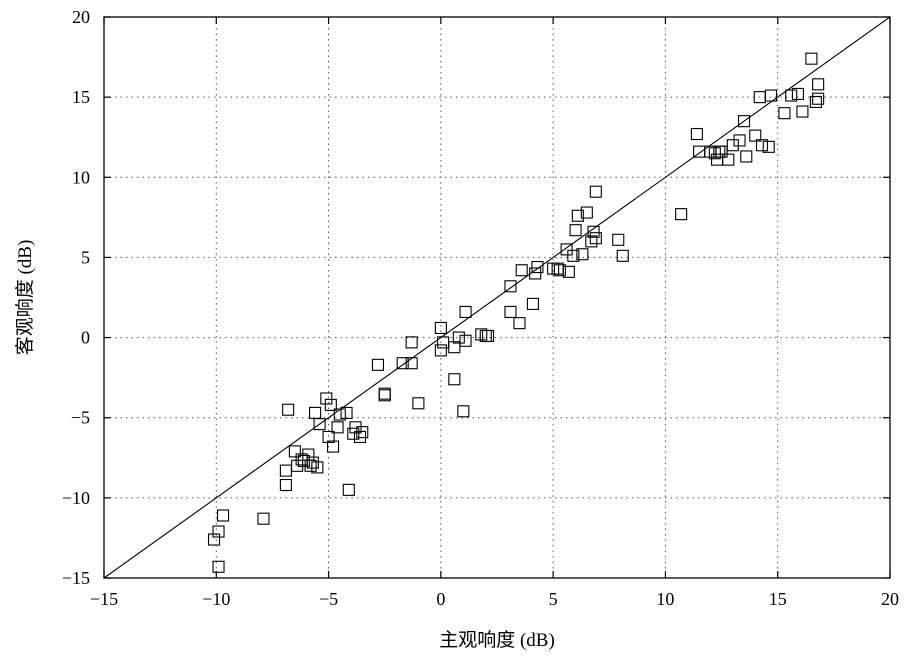  What do you see at coordinates (890, 599) in the screenshot?
I see `x-tick-label: 20` at bounding box center [890, 599].